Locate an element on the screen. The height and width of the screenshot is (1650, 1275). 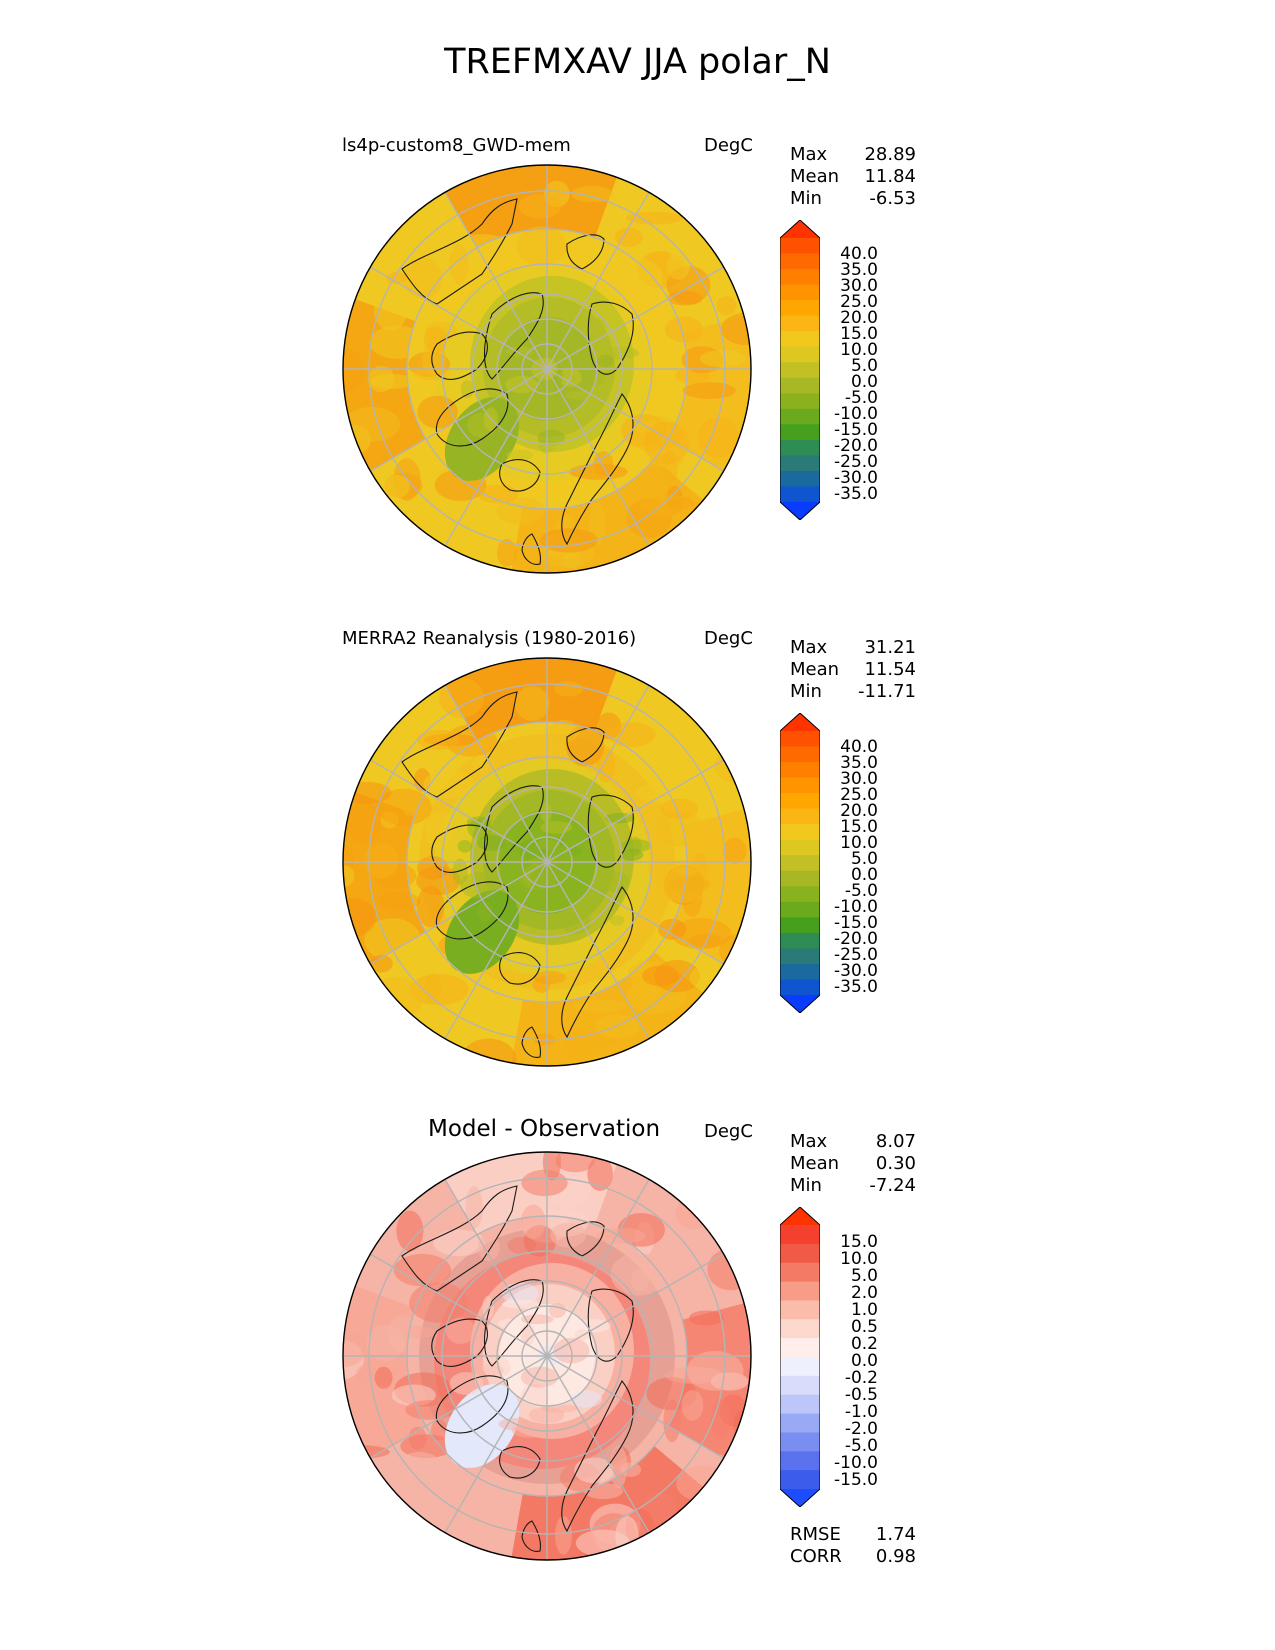
colorbar-tick-label: -20.0 is located at coordinates (856, 446).